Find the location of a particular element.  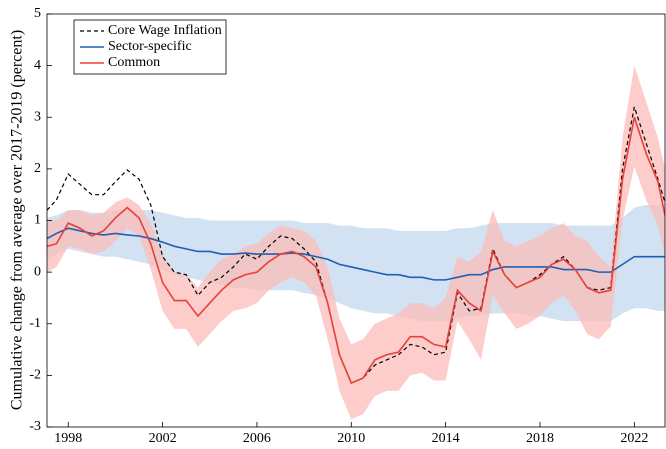

x-tick-label: 2006 is located at coordinates (257, 438).